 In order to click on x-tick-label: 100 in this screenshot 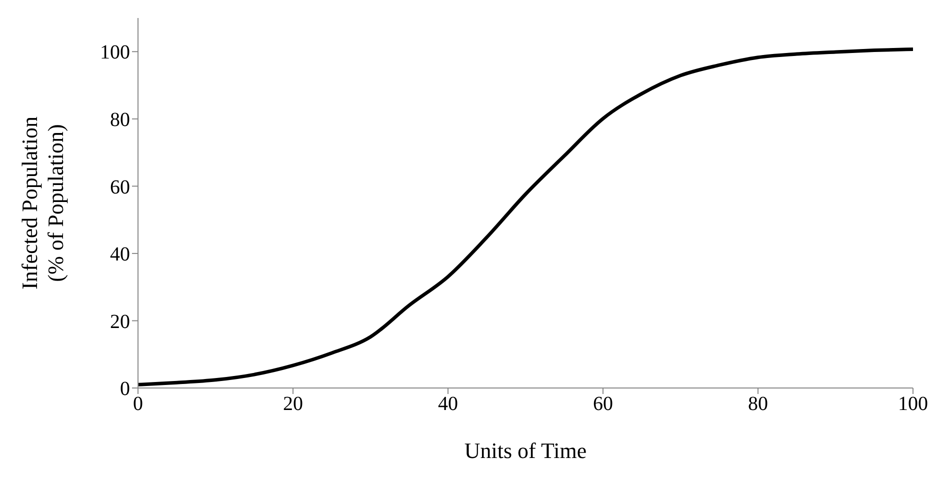, I will do `click(913, 404)`.